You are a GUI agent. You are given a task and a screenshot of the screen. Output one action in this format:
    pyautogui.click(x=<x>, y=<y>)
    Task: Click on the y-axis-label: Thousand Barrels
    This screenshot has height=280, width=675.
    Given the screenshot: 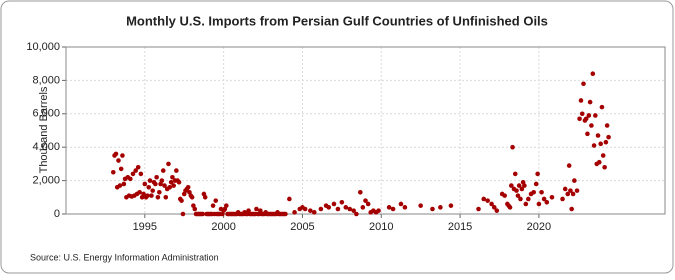 What is the action you would take?
    pyautogui.click(x=44, y=129)
    